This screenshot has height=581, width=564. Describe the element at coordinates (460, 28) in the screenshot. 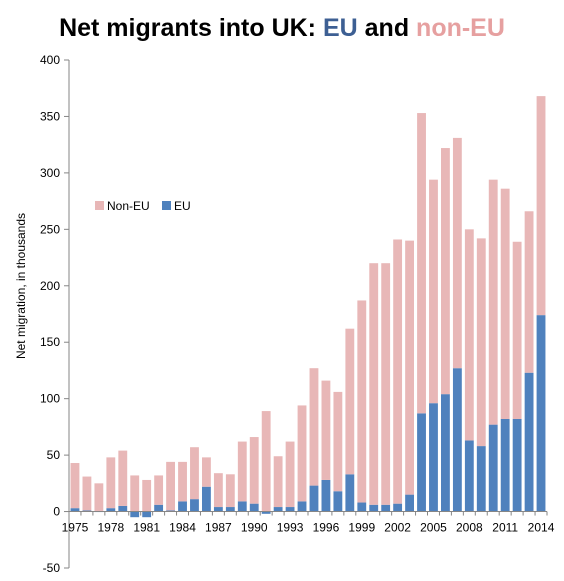

I see `title-part-non-eu: non-EU` at that location.